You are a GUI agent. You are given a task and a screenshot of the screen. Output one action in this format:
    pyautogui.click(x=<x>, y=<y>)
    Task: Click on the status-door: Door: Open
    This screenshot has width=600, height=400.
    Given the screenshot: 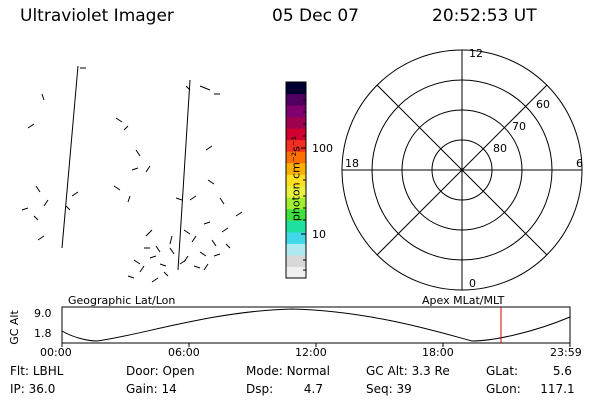 What is the action you would take?
    pyautogui.click(x=160, y=371)
    